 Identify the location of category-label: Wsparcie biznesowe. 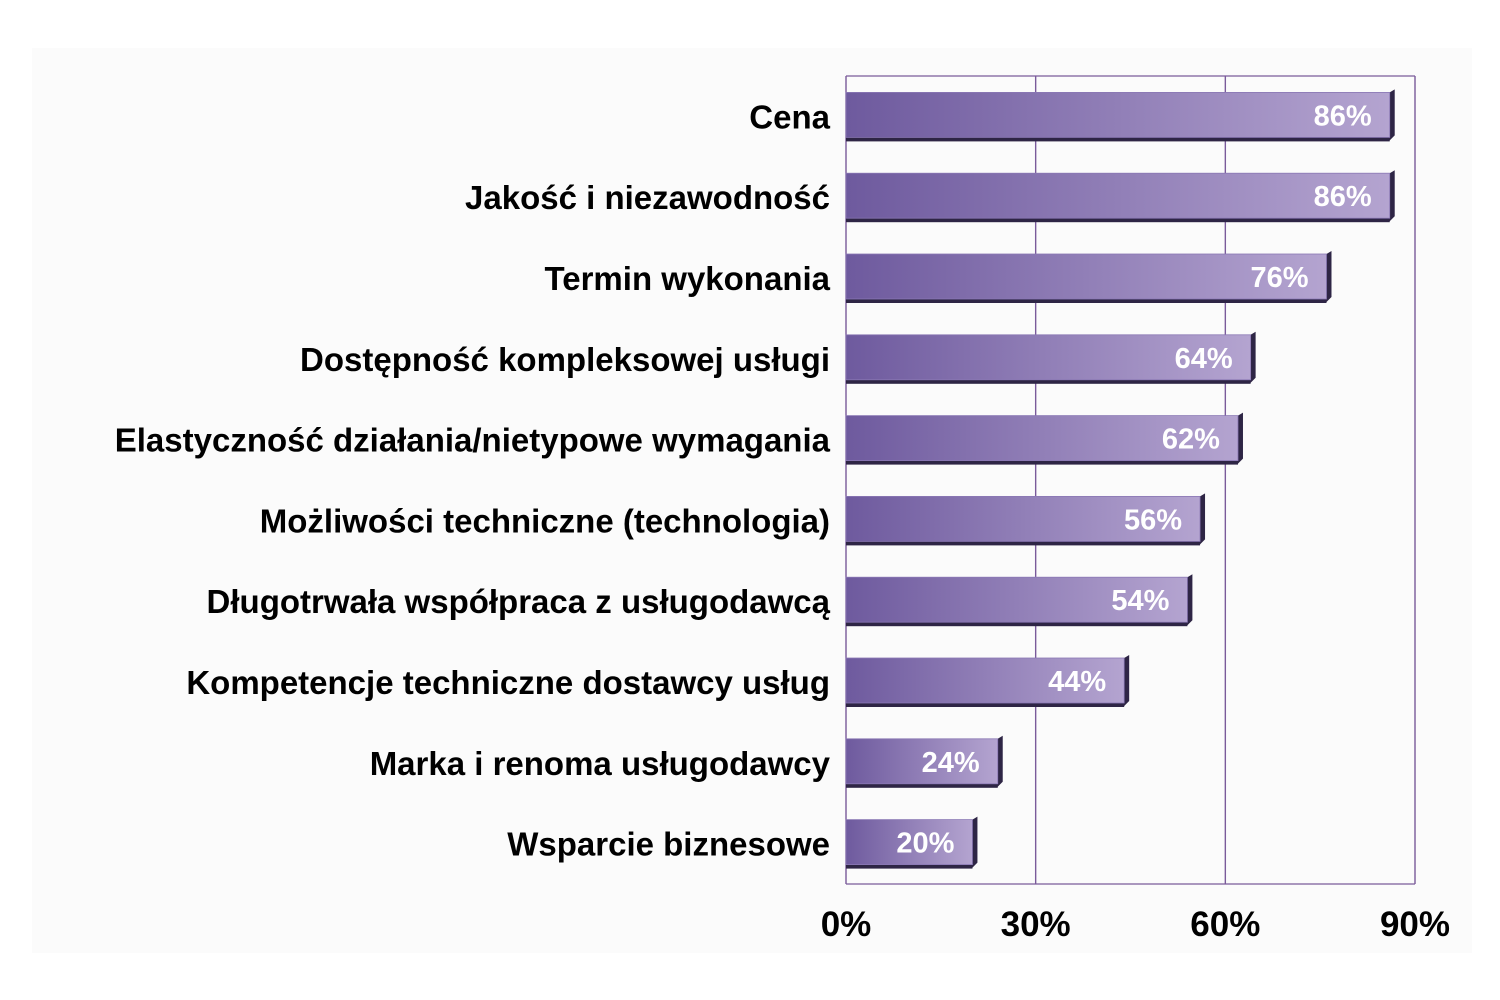
(668, 844).